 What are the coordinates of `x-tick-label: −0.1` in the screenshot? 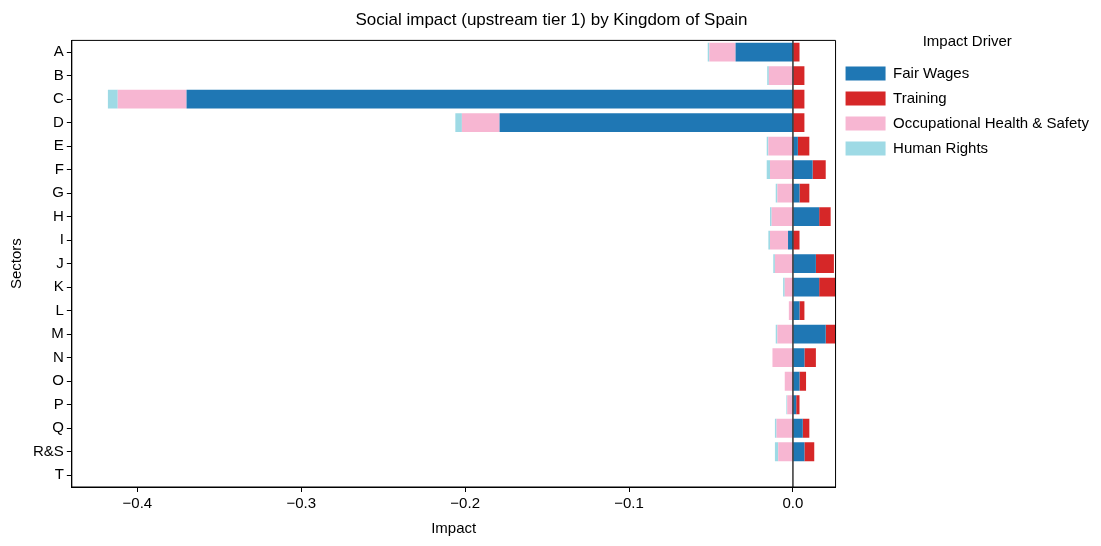 It's located at (629, 503).